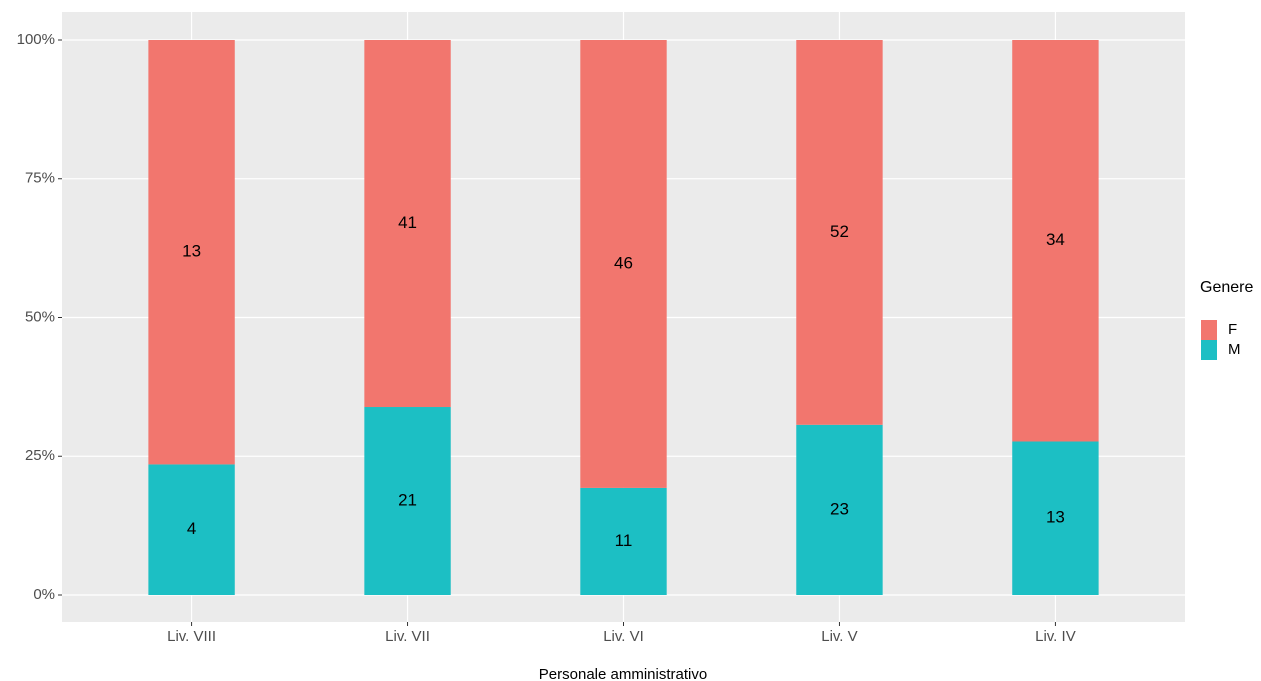  Describe the element at coordinates (407, 636) in the screenshot. I see `x-tick-label: Liv. VII` at that location.